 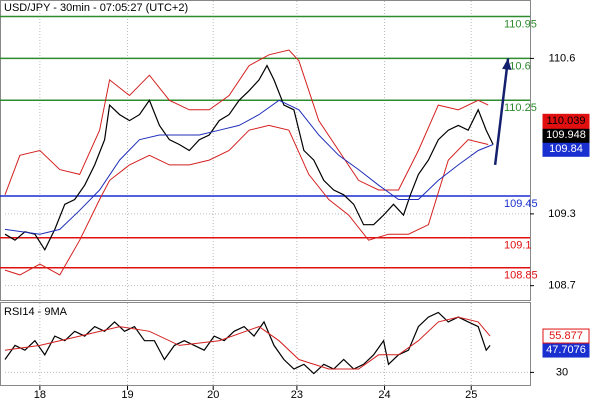 What do you see at coordinates (562, 214) in the screenshot?
I see `y-tick-label: 109.3` at bounding box center [562, 214].